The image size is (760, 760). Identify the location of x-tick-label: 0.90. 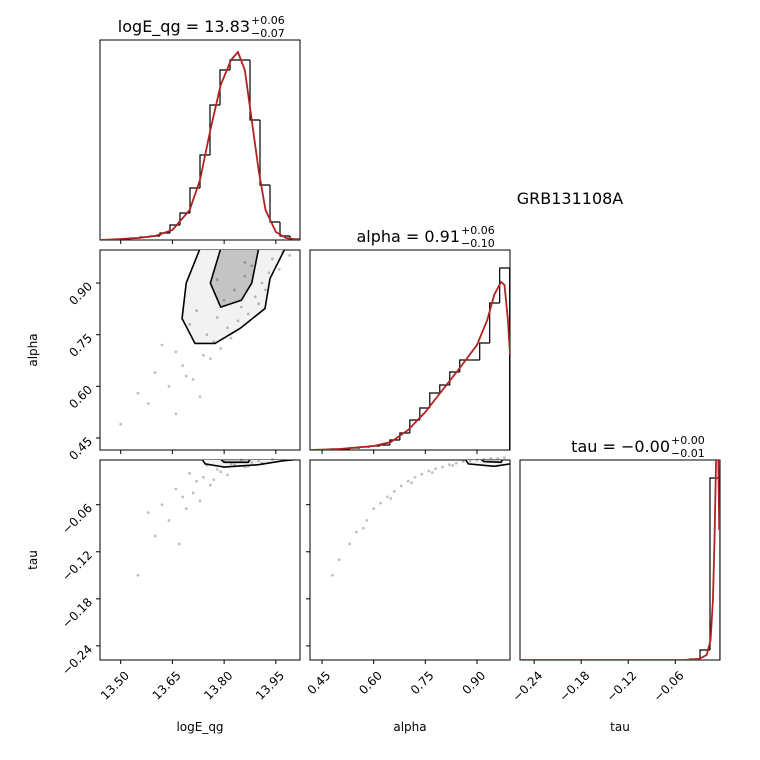
(474, 682).